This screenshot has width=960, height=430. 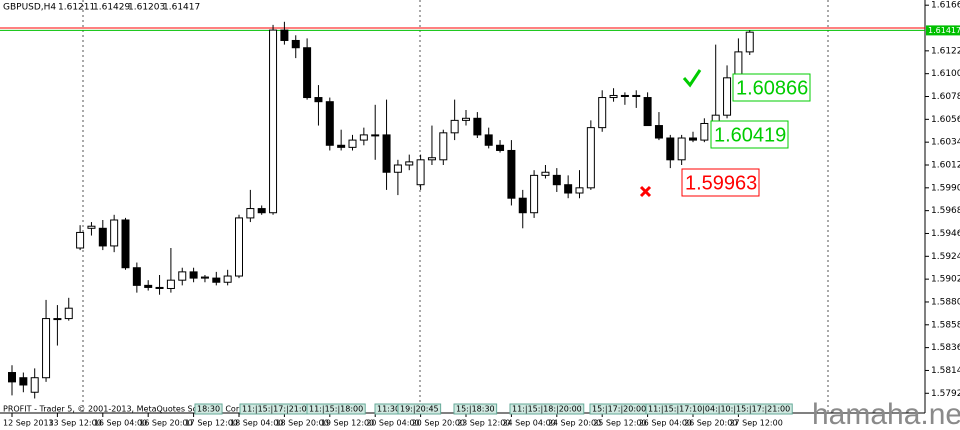 What do you see at coordinates (619, 423) in the screenshot?
I see `x-tick-label: 25 Sep 12:00` at bounding box center [619, 423].